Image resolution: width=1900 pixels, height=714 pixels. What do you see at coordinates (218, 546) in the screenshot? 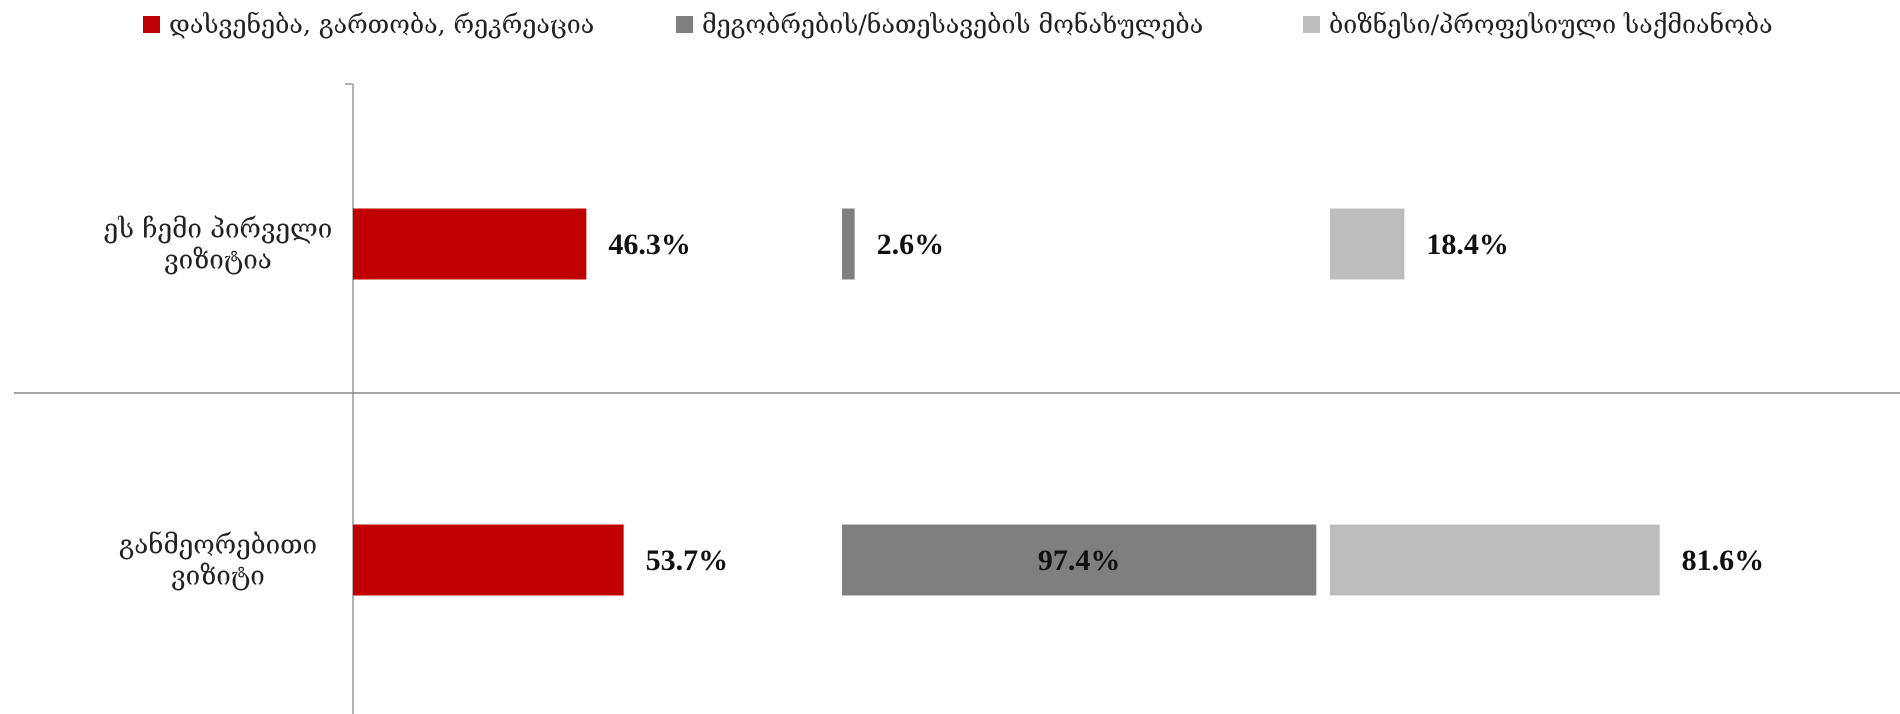
I see `category-label-2-line-1: განმეორებითი` at bounding box center [218, 546].